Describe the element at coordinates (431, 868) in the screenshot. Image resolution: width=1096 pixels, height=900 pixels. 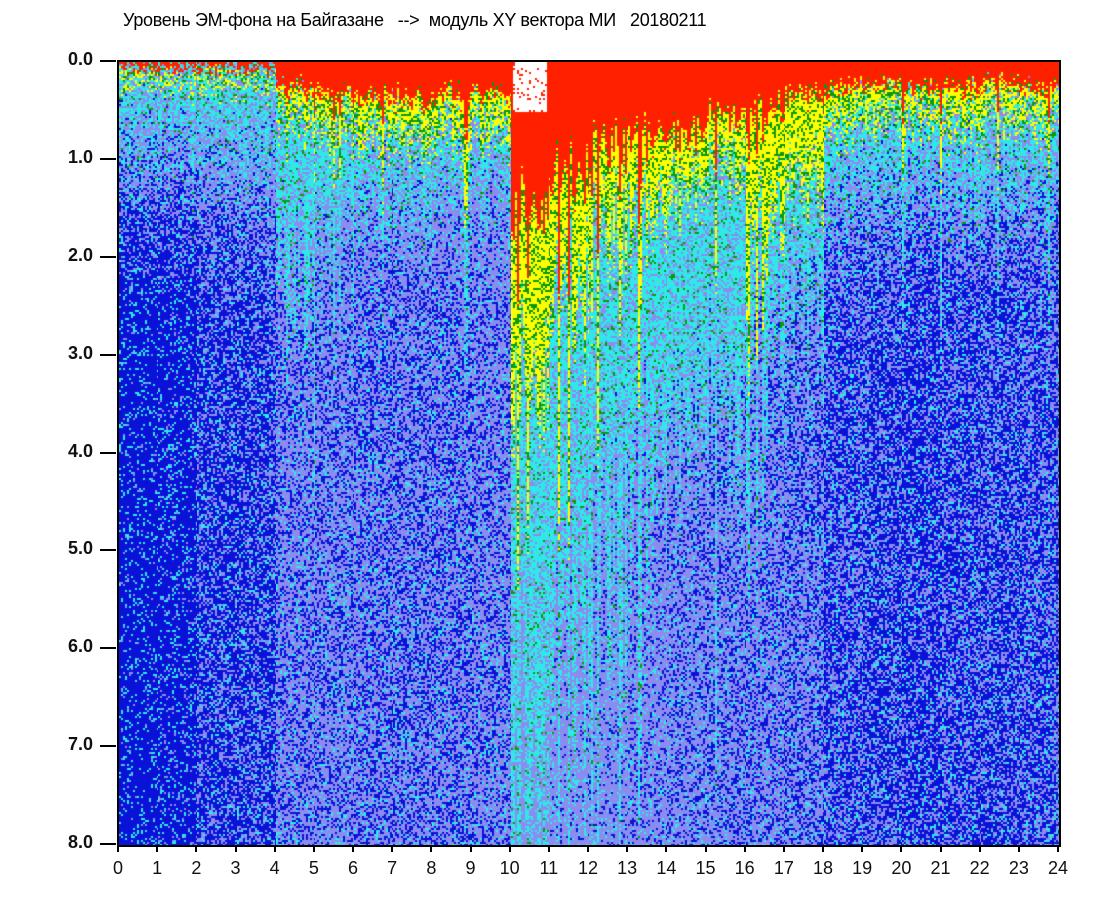
I see `x-tick-label: 8` at that location.